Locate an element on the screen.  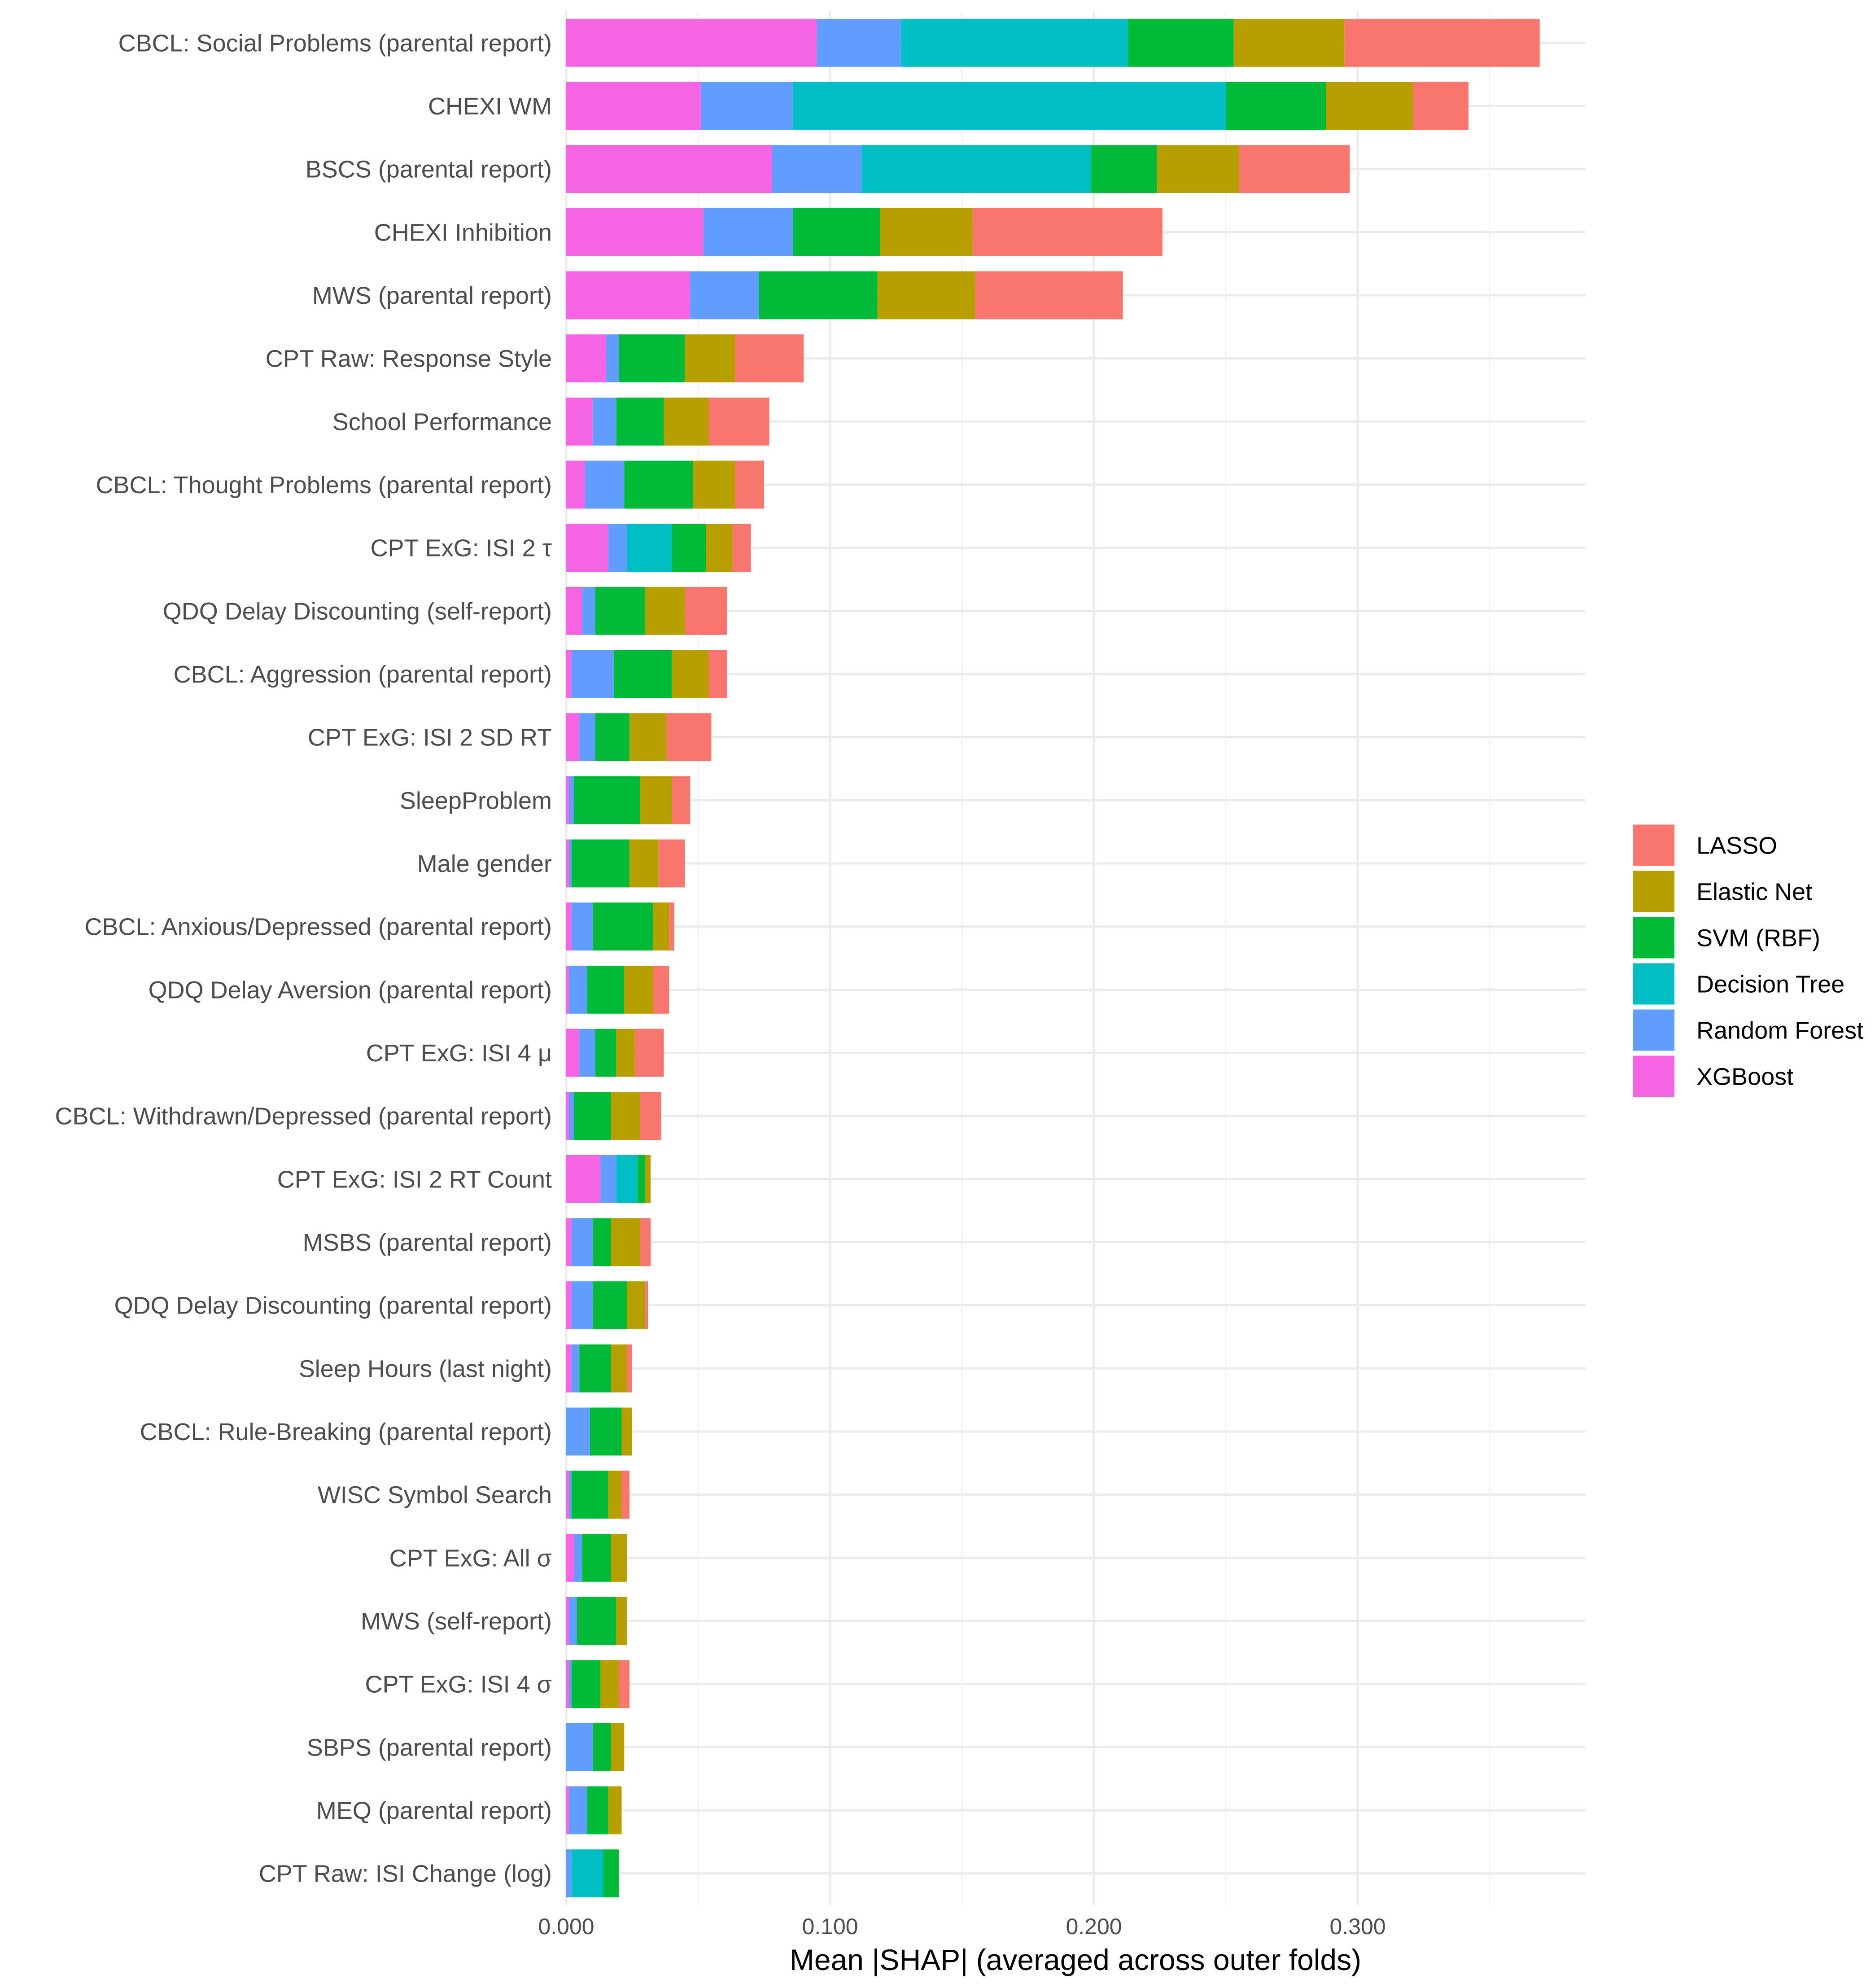
category-label-27: SBPS (parental report) is located at coordinates (430, 1747).